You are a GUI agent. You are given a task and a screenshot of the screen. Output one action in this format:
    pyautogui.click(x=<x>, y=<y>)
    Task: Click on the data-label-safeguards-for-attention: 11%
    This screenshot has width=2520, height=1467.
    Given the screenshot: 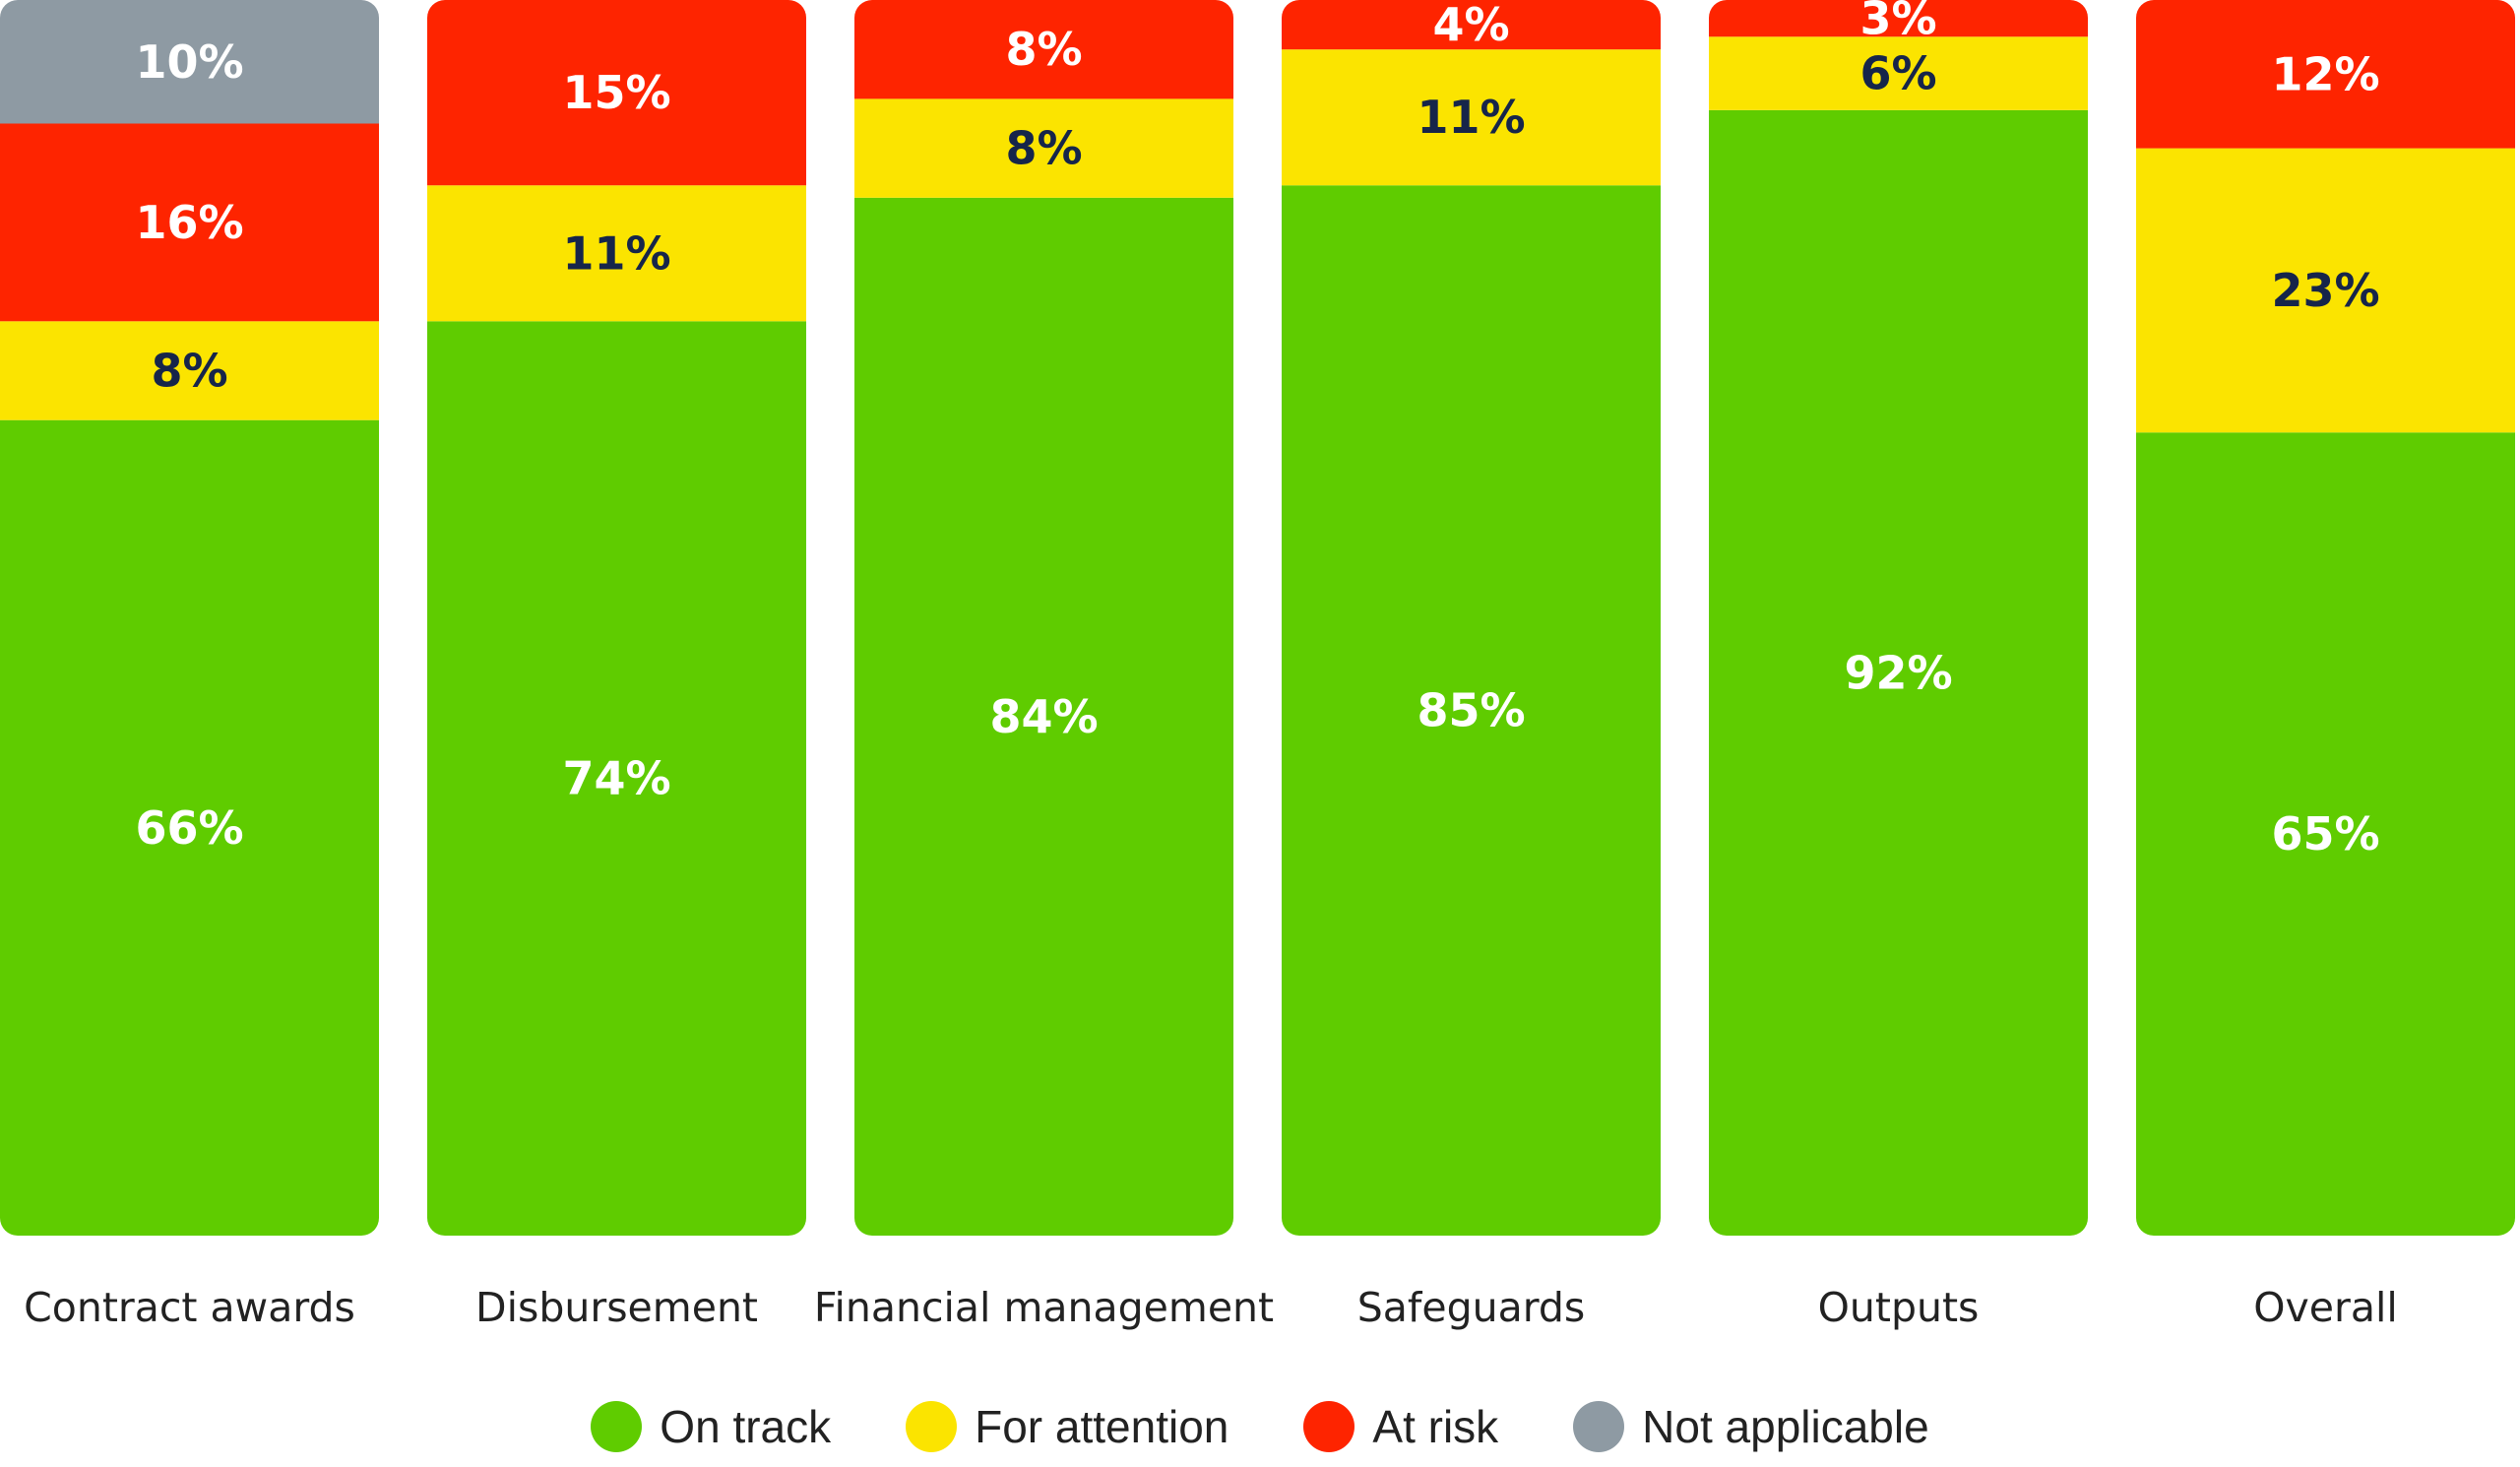 What is the action you would take?
    pyautogui.click(x=1471, y=117)
    